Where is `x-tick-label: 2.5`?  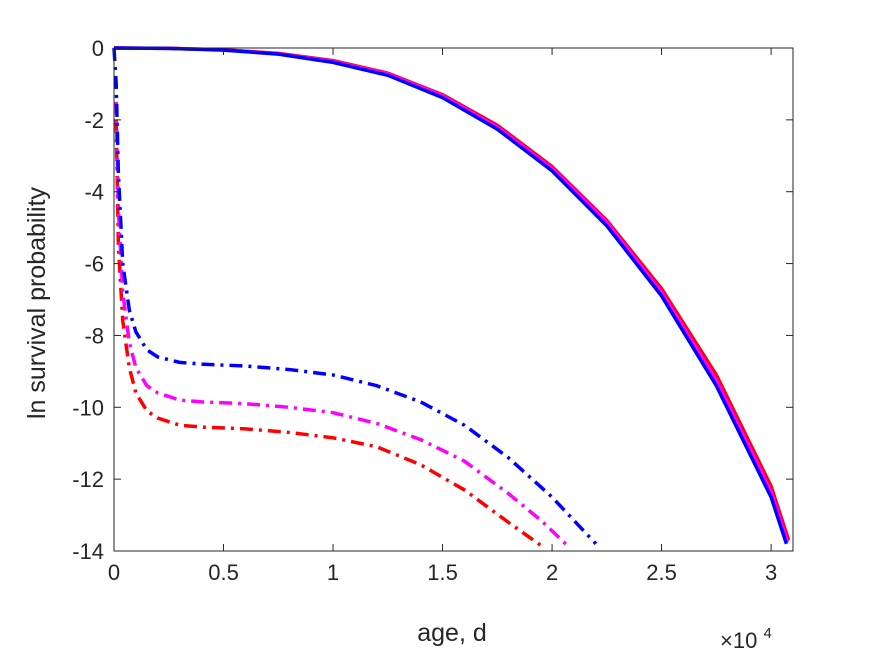
x-tick-label: 2.5 is located at coordinates (661, 572).